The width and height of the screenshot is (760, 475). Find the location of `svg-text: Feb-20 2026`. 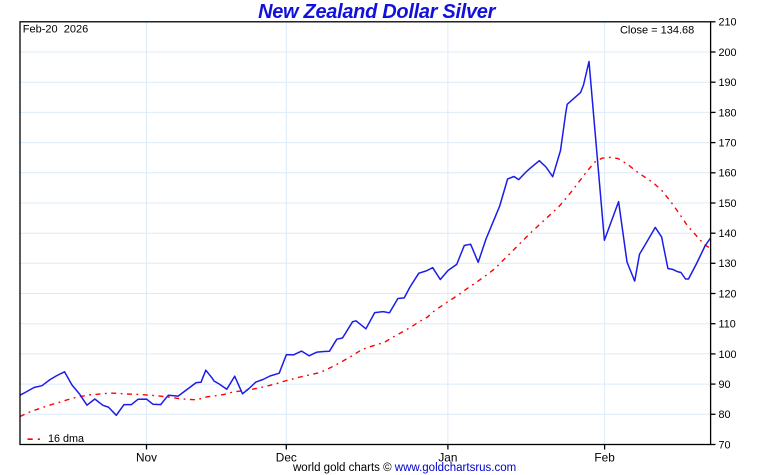

svg-text: Feb-20 2026 is located at coordinates (55, 29).